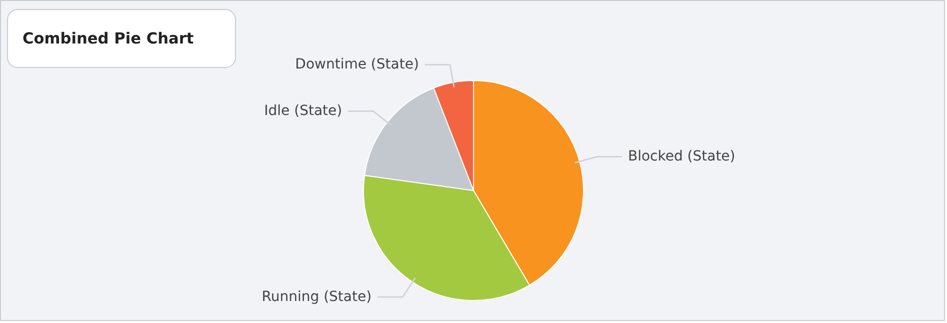 This screenshot has width=947, height=323. What do you see at coordinates (108, 39) in the screenshot?
I see `text: Combined Pie Chart` at bounding box center [108, 39].